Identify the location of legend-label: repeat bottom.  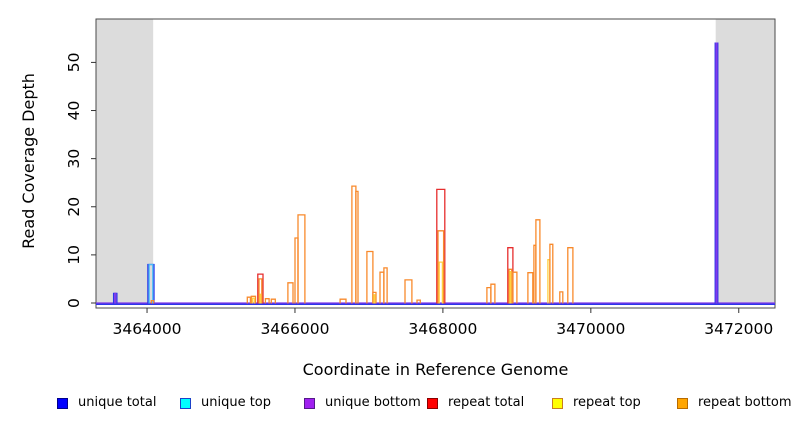
(745, 402).